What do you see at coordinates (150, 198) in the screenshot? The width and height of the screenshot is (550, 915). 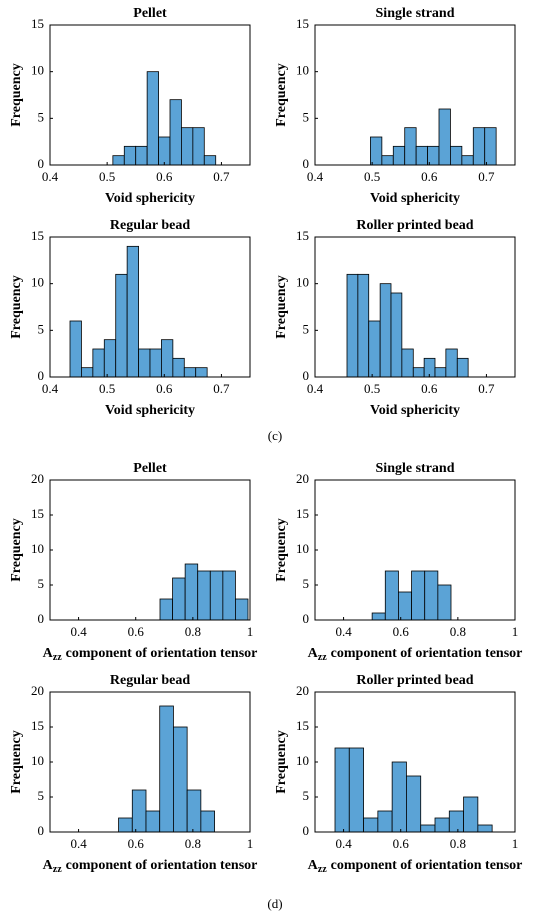 I see `x-axis-label: Void sphericity` at bounding box center [150, 198].